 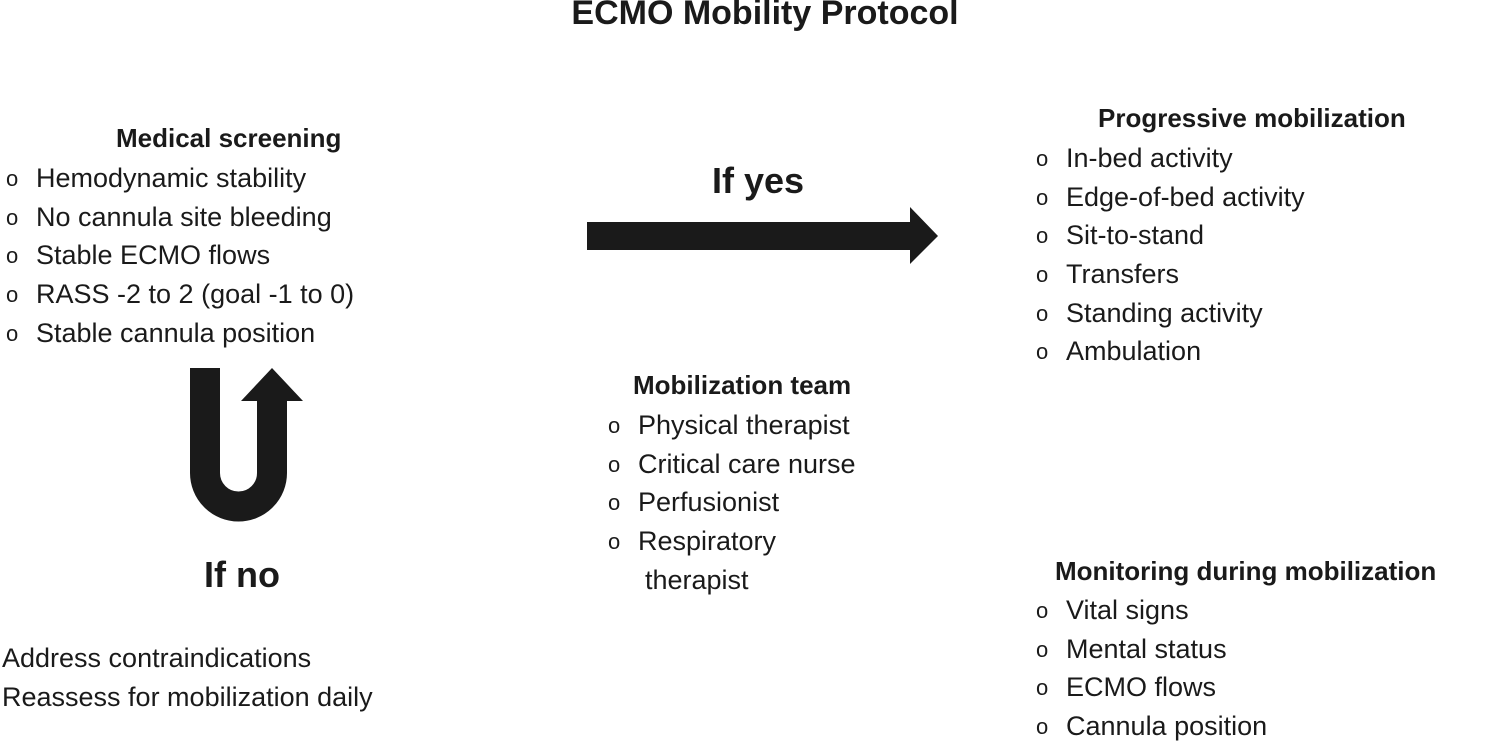 What do you see at coordinates (732, 464) in the screenshot?
I see `list-item: Critical care nurse` at bounding box center [732, 464].